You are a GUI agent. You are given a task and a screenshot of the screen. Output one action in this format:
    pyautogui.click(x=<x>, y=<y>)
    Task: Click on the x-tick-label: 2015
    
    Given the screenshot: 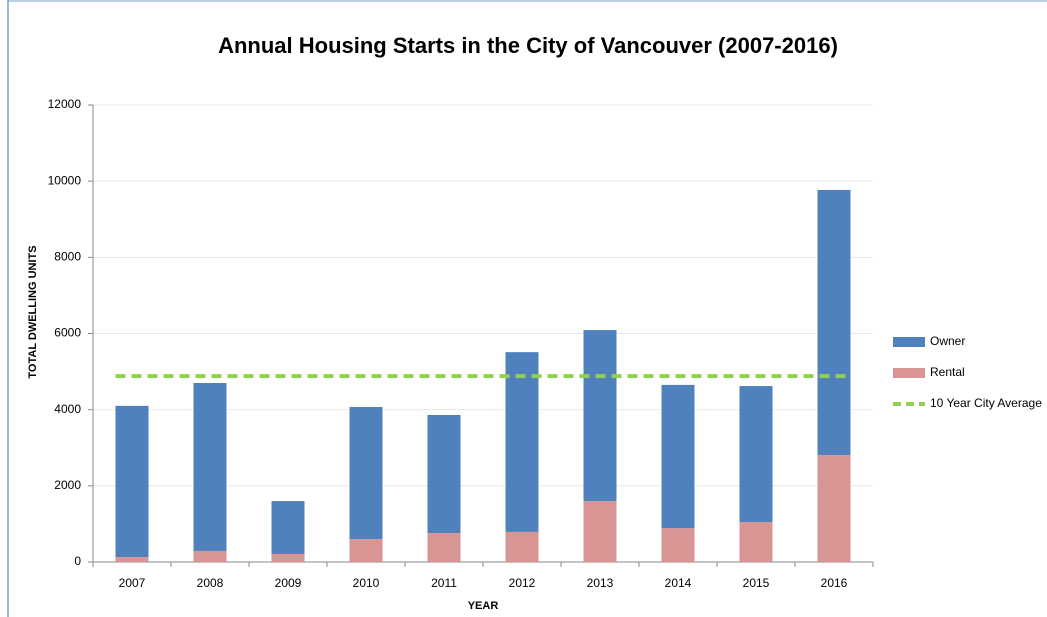 What is the action you would take?
    pyautogui.click(x=756, y=583)
    